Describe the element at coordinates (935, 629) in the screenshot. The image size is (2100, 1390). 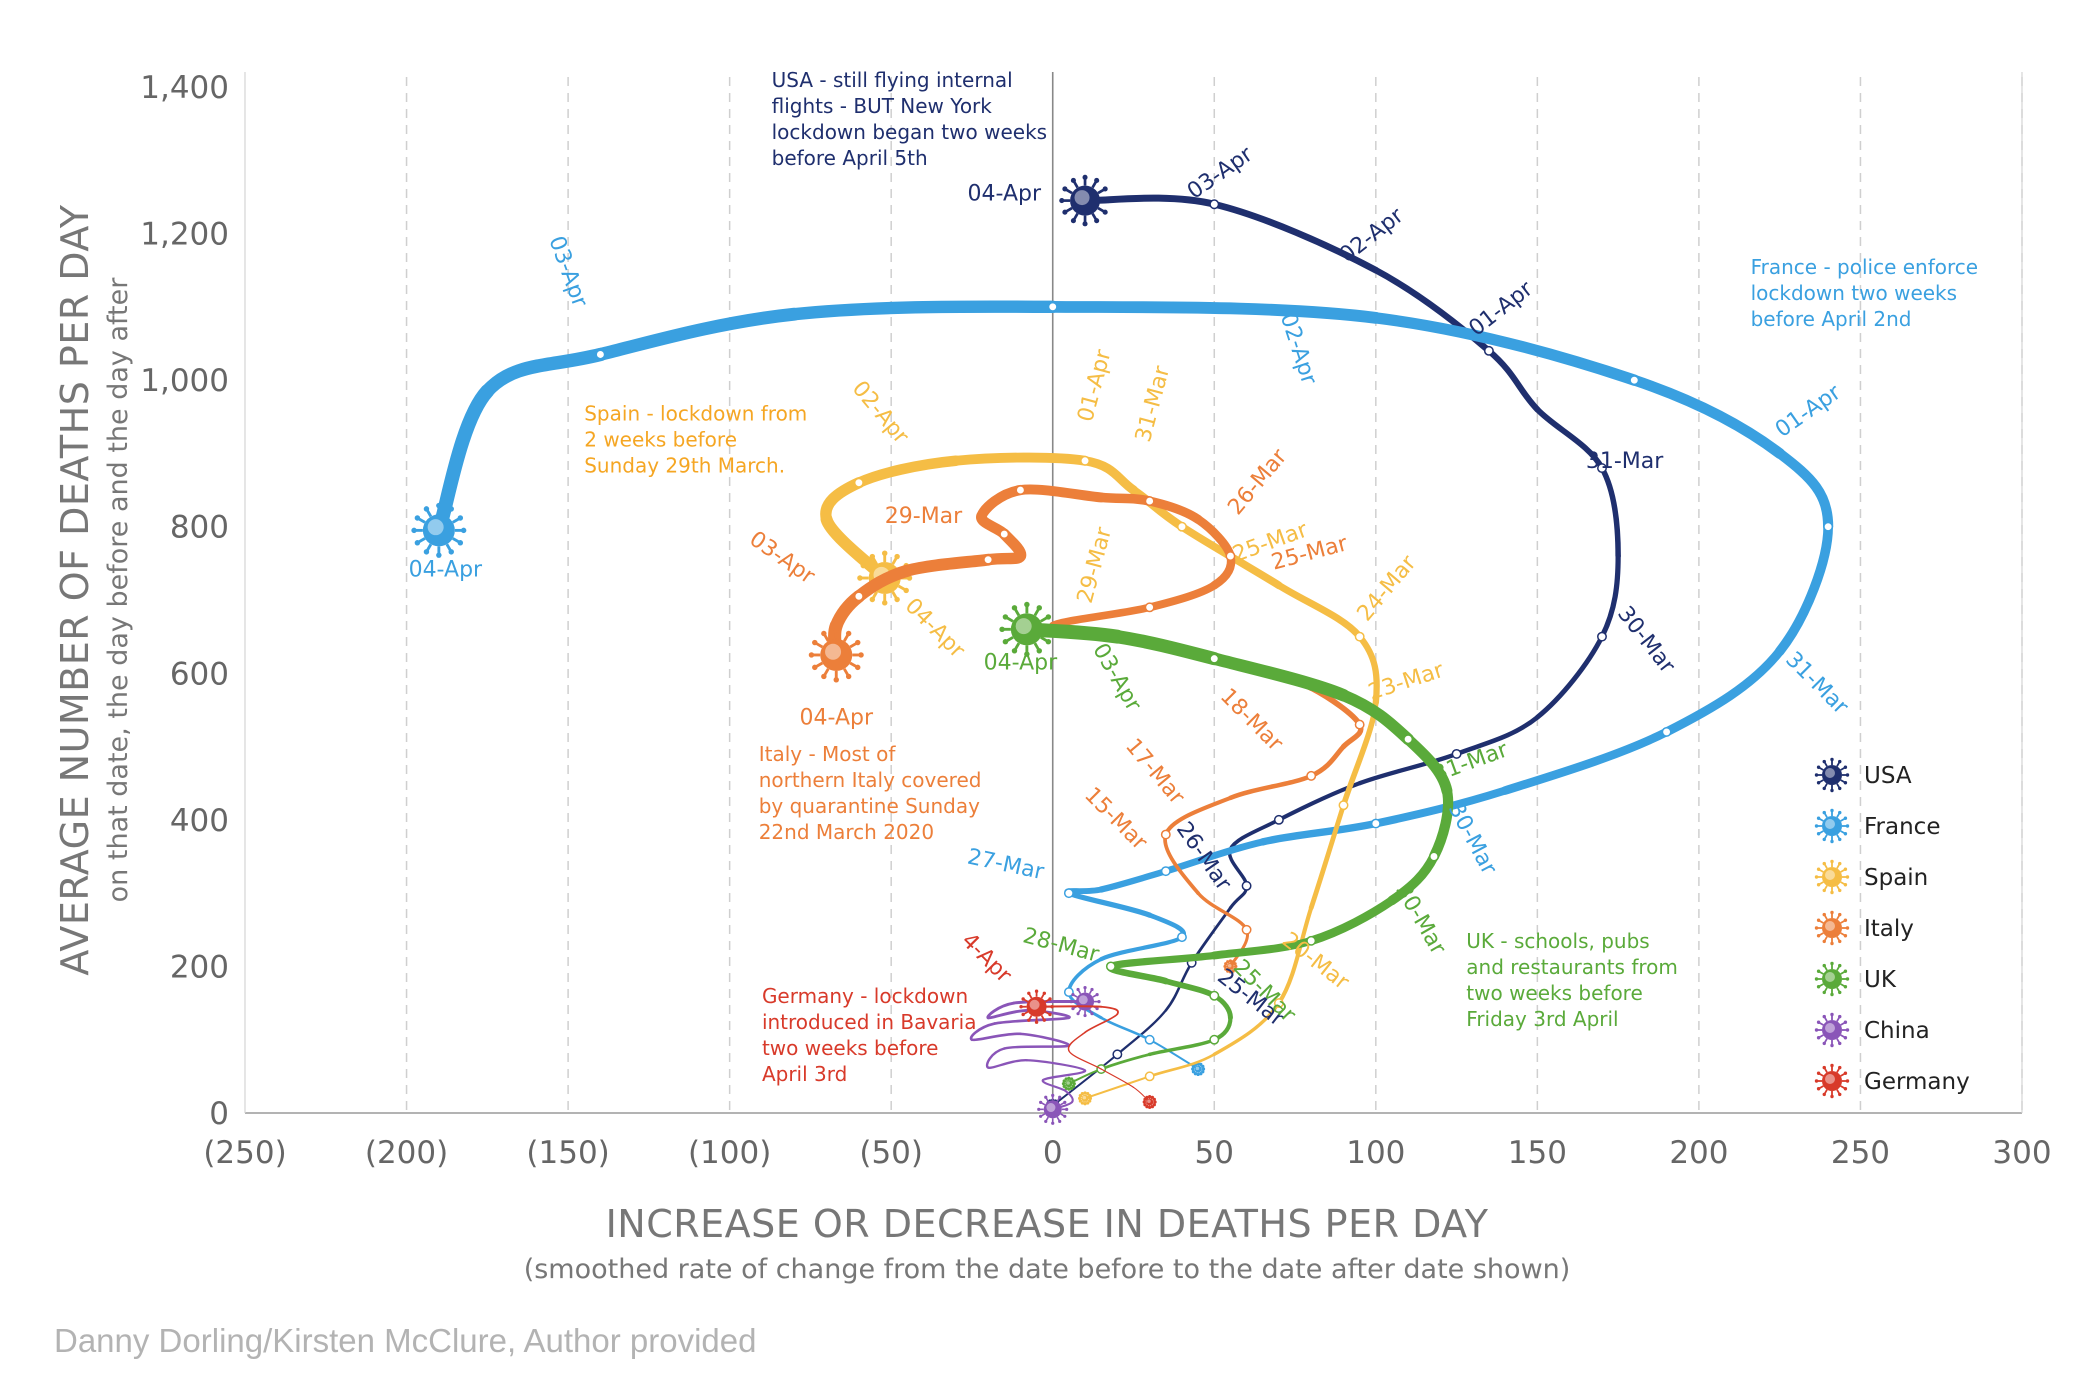
I see `date-label-spain: 04-Apr` at that location.